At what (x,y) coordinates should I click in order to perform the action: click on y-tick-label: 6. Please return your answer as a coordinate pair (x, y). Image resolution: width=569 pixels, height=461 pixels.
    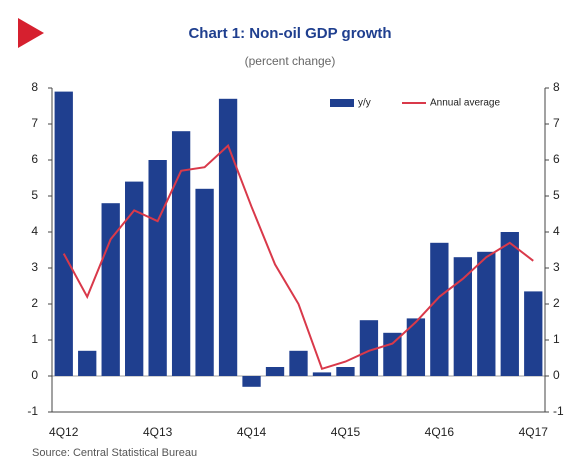
    Looking at the image, I should click on (34, 159).